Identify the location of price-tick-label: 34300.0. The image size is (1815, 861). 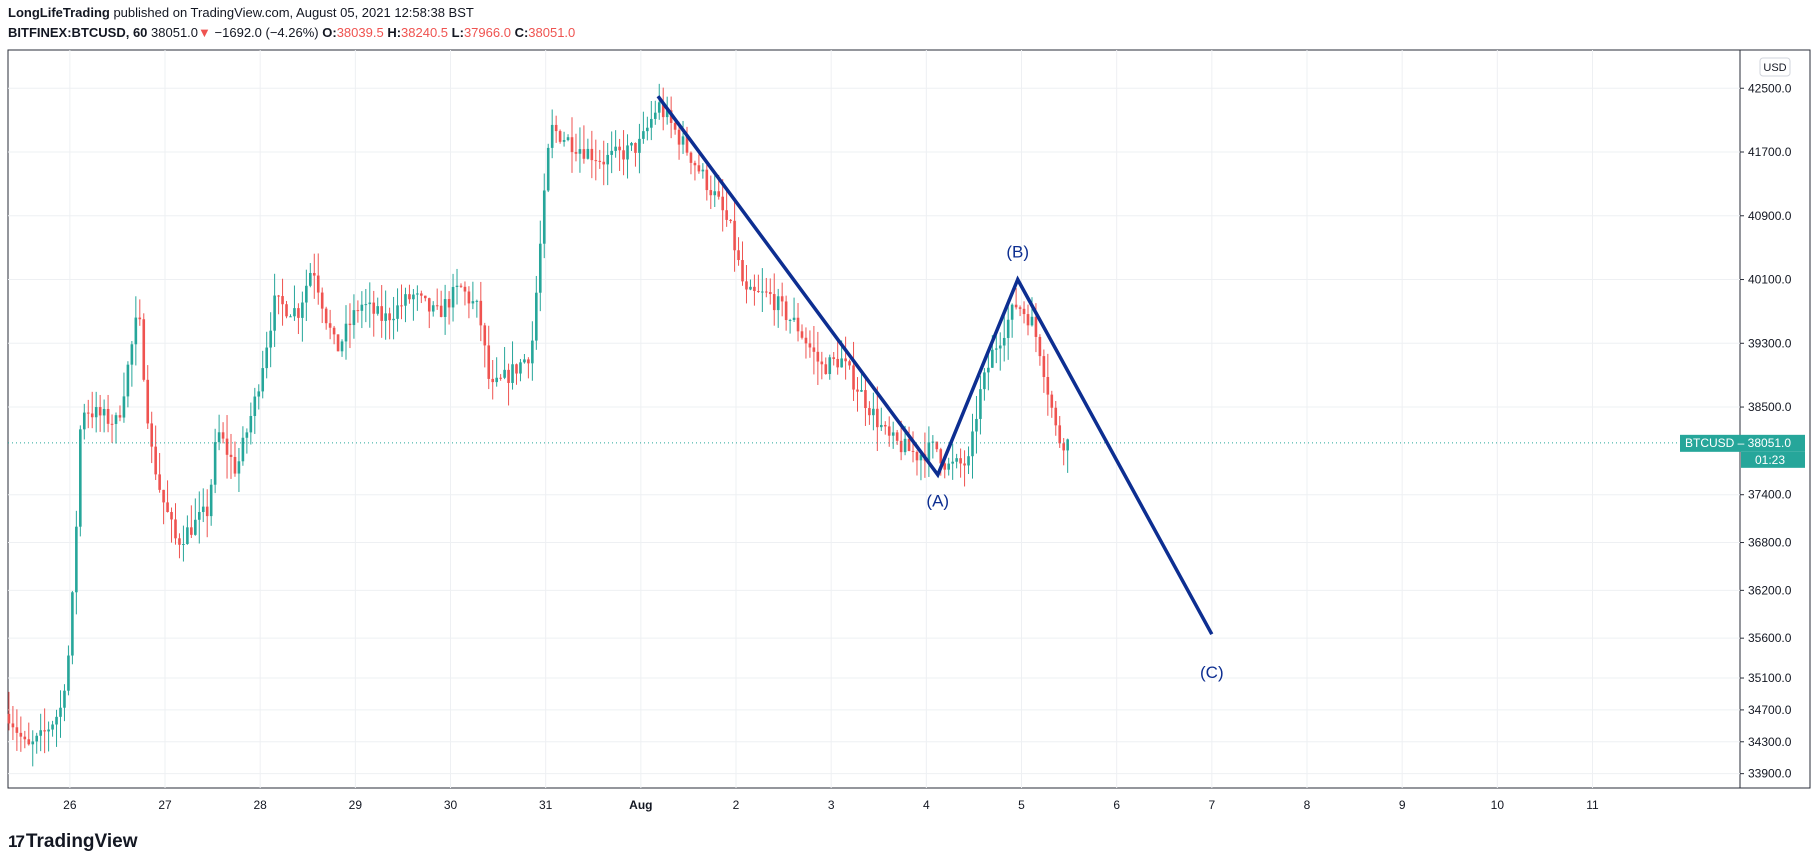
(1770, 742).